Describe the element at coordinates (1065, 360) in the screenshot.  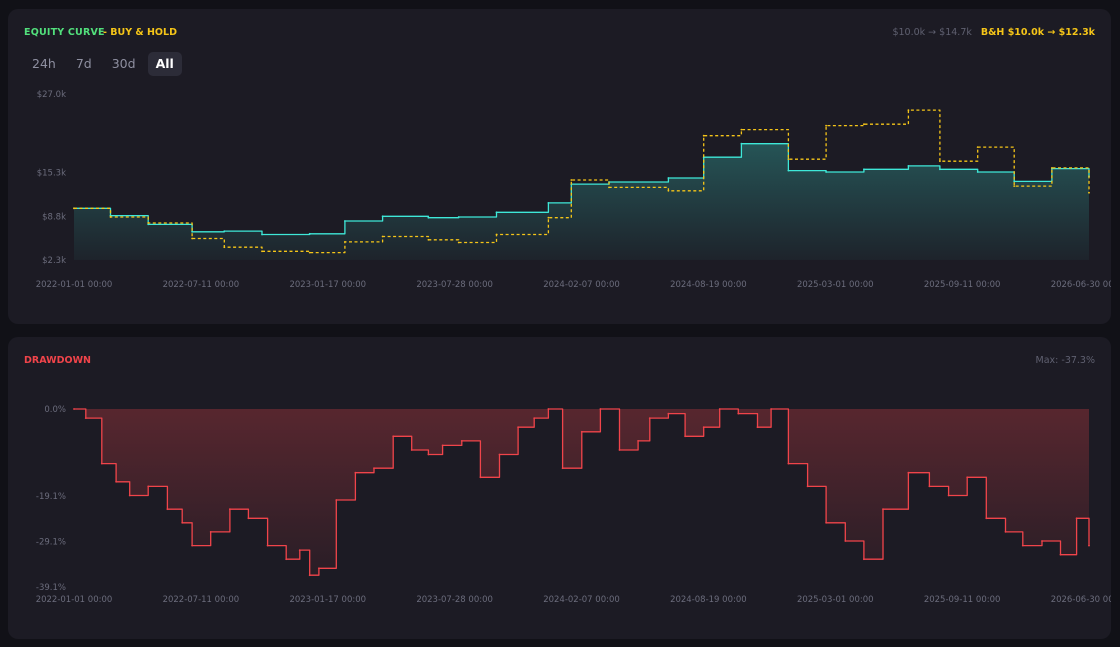
I see `max-drawdown-stat: Max: -37.3%` at that location.